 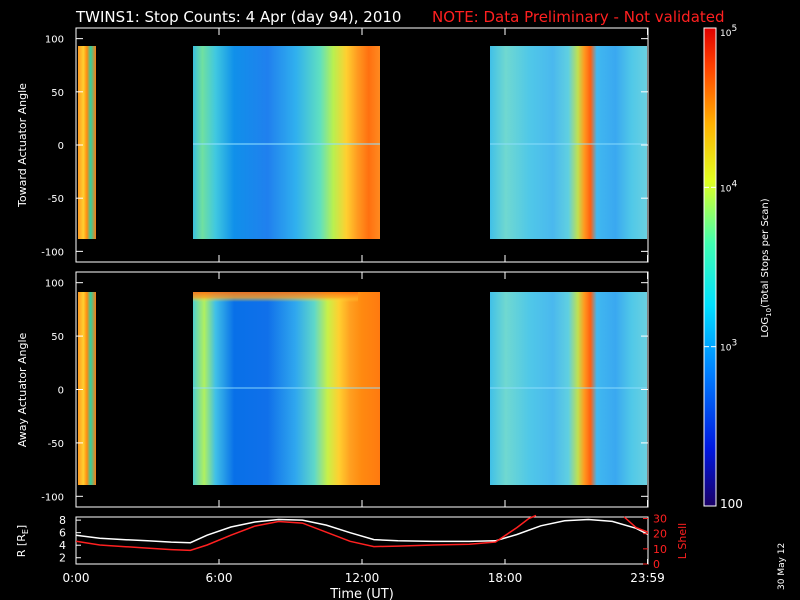 I want to click on colorbar: 100 10³ 10⁴ 10⁵ LOG10(Total Stops per Scan), so click(x=738, y=267).